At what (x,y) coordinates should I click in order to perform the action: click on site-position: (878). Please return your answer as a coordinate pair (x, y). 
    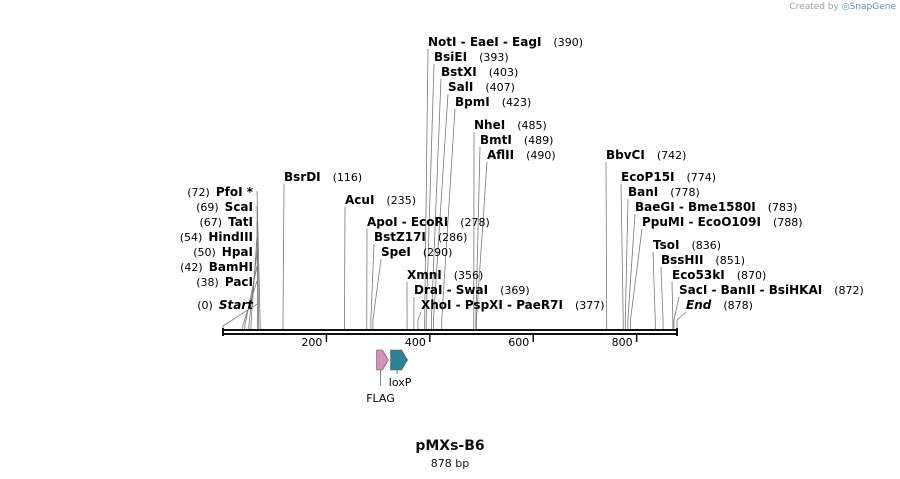
    Looking at the image, I should click on (738, 305).